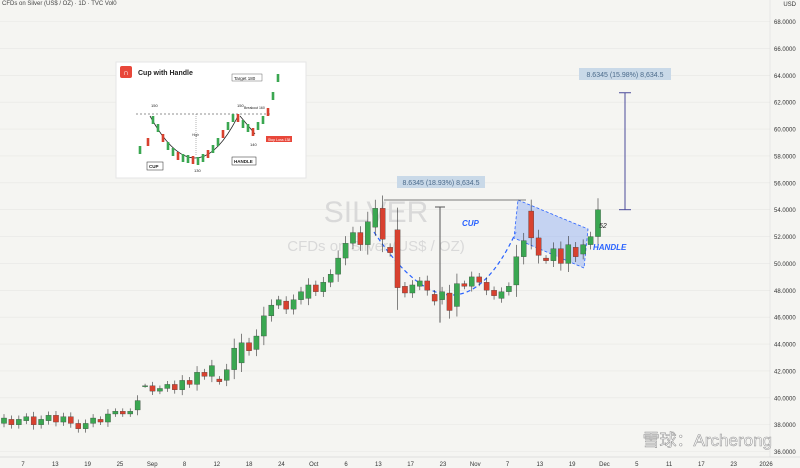 Image resolution: width=800 pixels, height=468 pixels. Describe the element at coordinates (707, 440) in the screenshot. I see `brand-watermark: 雪球：Archerong` at that location.